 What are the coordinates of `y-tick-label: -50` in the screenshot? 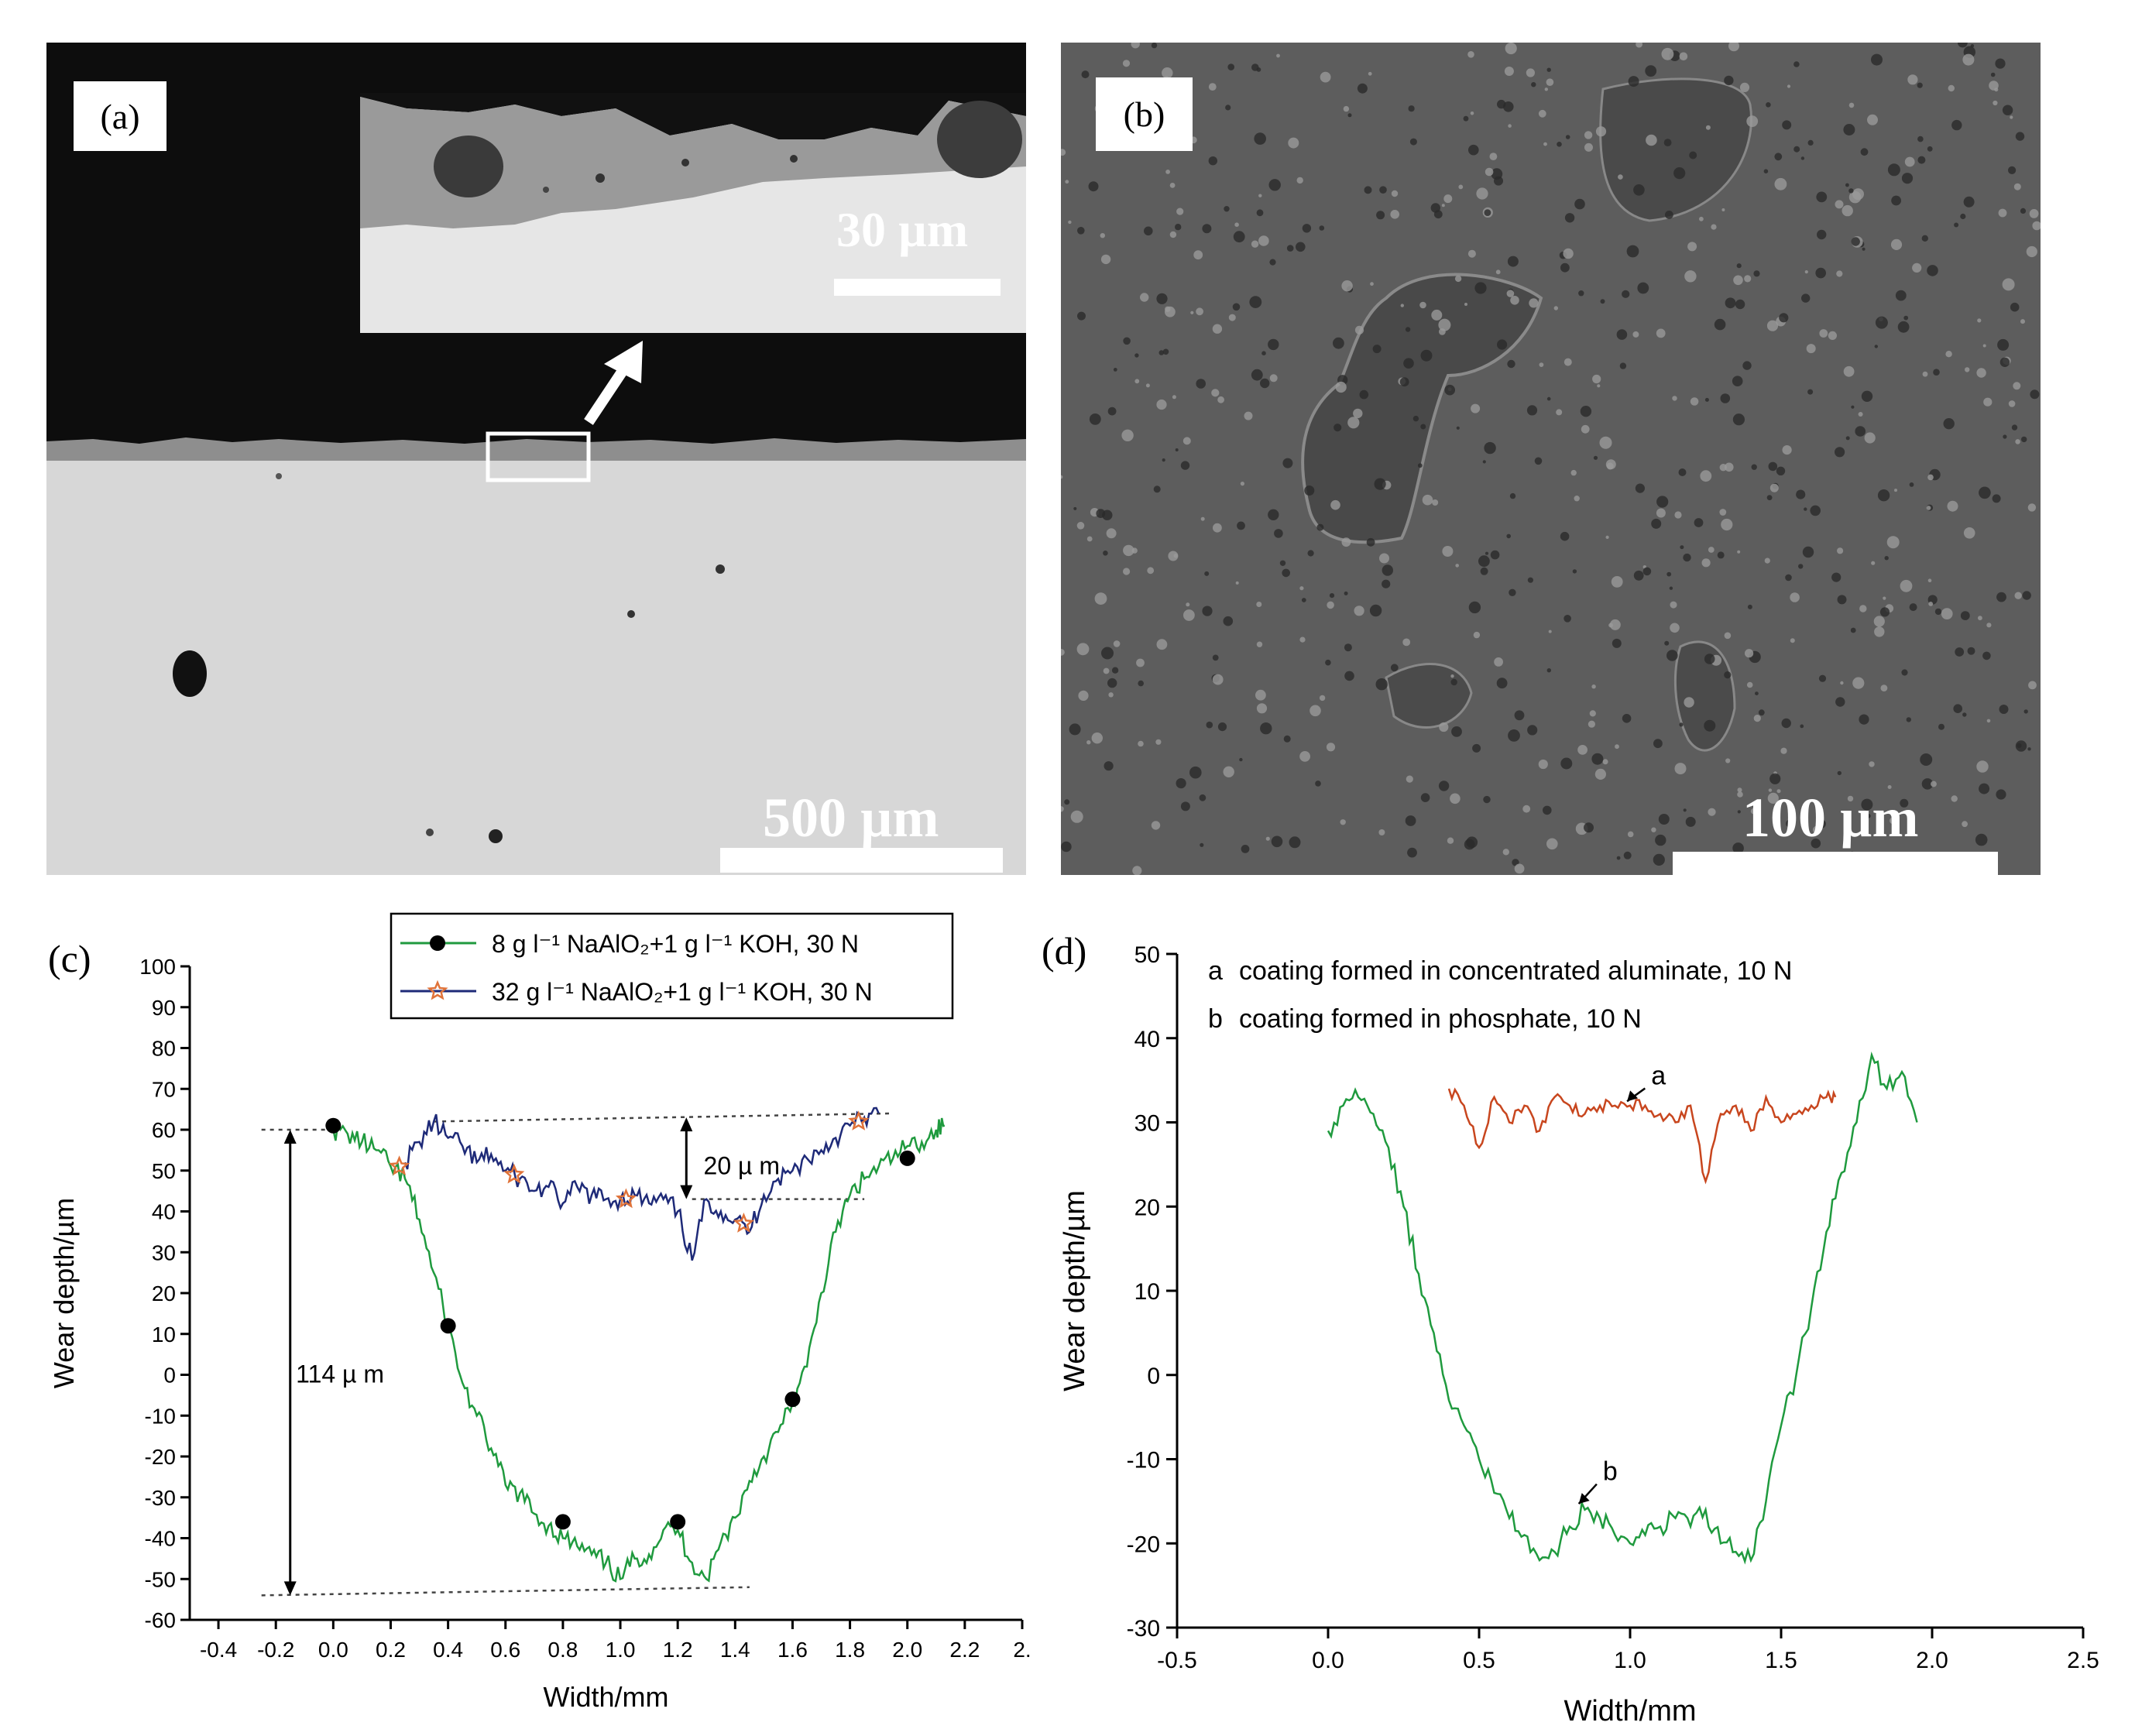 It's located at (160, 1579).